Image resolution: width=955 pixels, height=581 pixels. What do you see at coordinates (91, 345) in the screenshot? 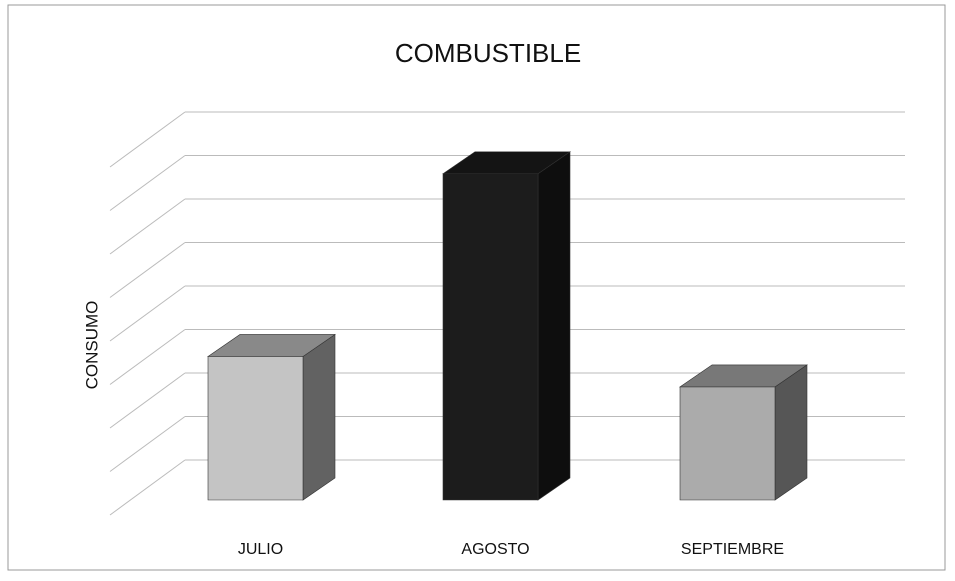
I see `y-axis-label: CONSUMO` at bounding box center [91, 345].